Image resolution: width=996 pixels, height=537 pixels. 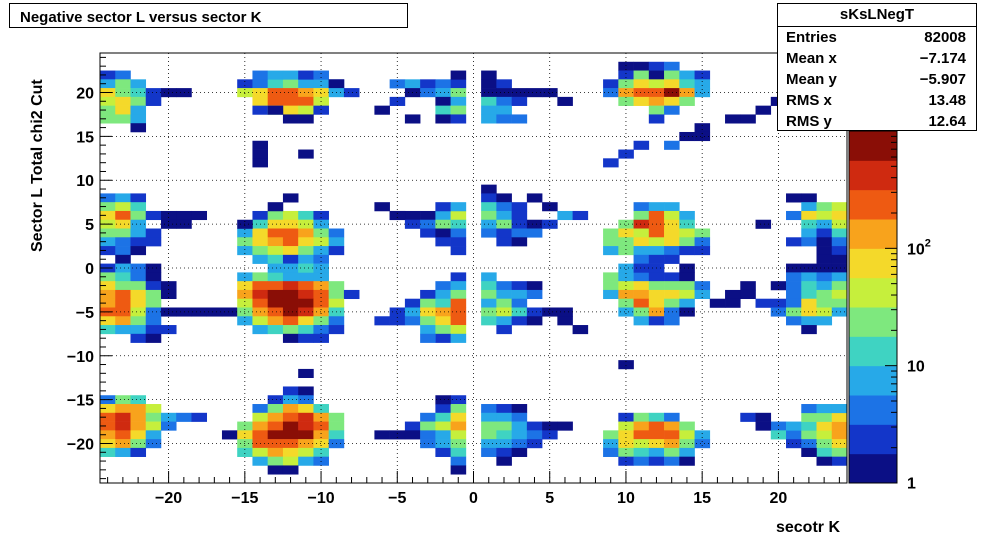 What do you see at coordinates (889, 311) in the screenshot?
I see `color-palette-bar: 1 10 102` at bounding box center [889, 311].